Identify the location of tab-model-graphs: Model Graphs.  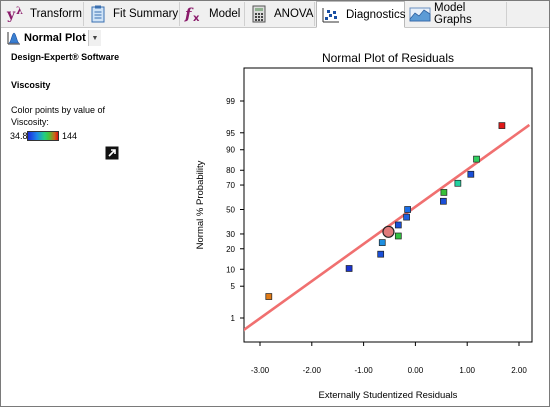
(456, 14).